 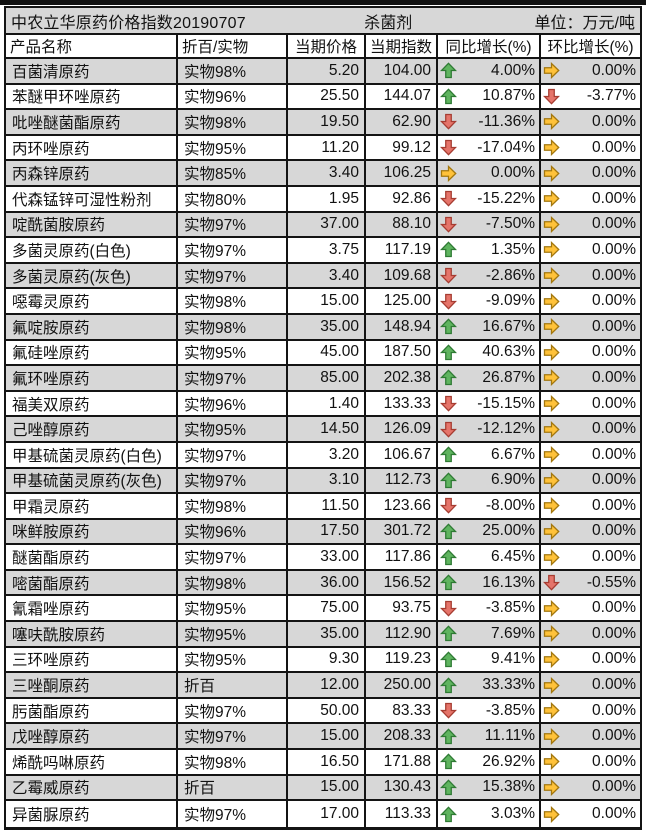 What do you see at coordinates (92, 787) in the screenshot?
I see `product-name-cell: 乙霉威原药` at bounding box center [92, 787].